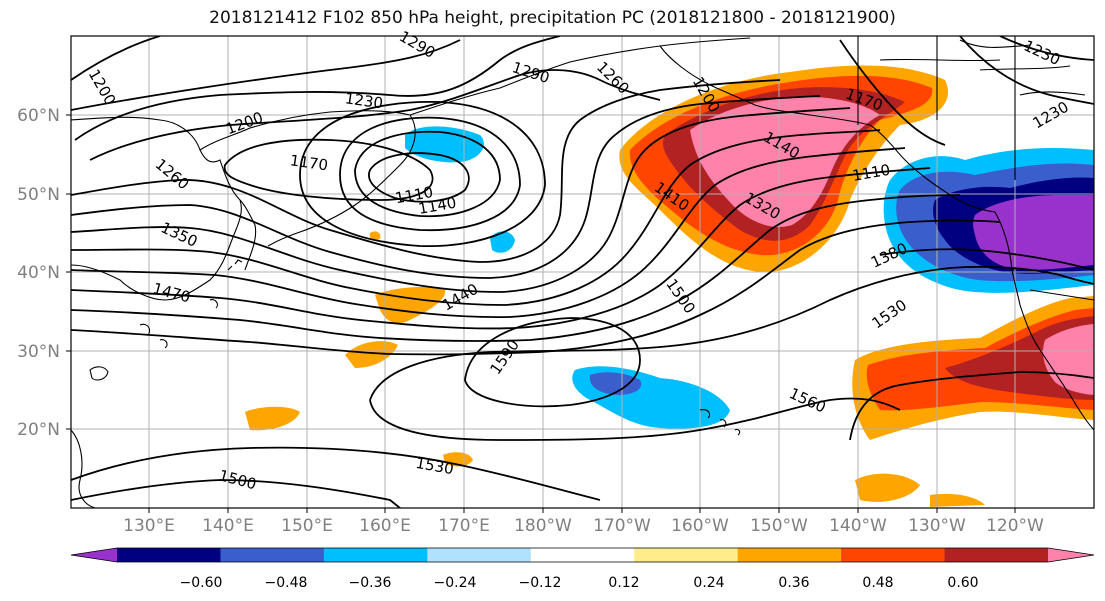  I want to click on contour-label: 1290, so click(531, 72).